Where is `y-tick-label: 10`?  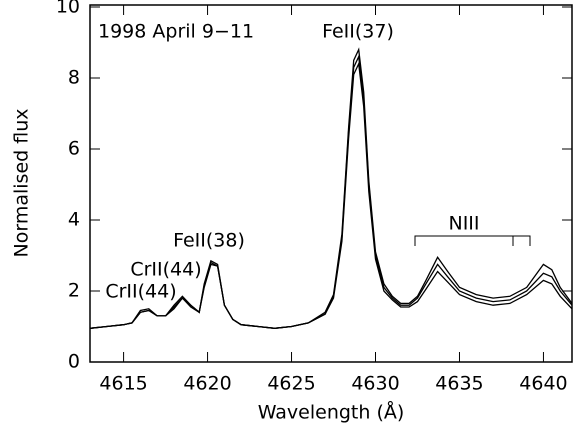
y-tick-label: 10 is located at coordinates (68, 9).